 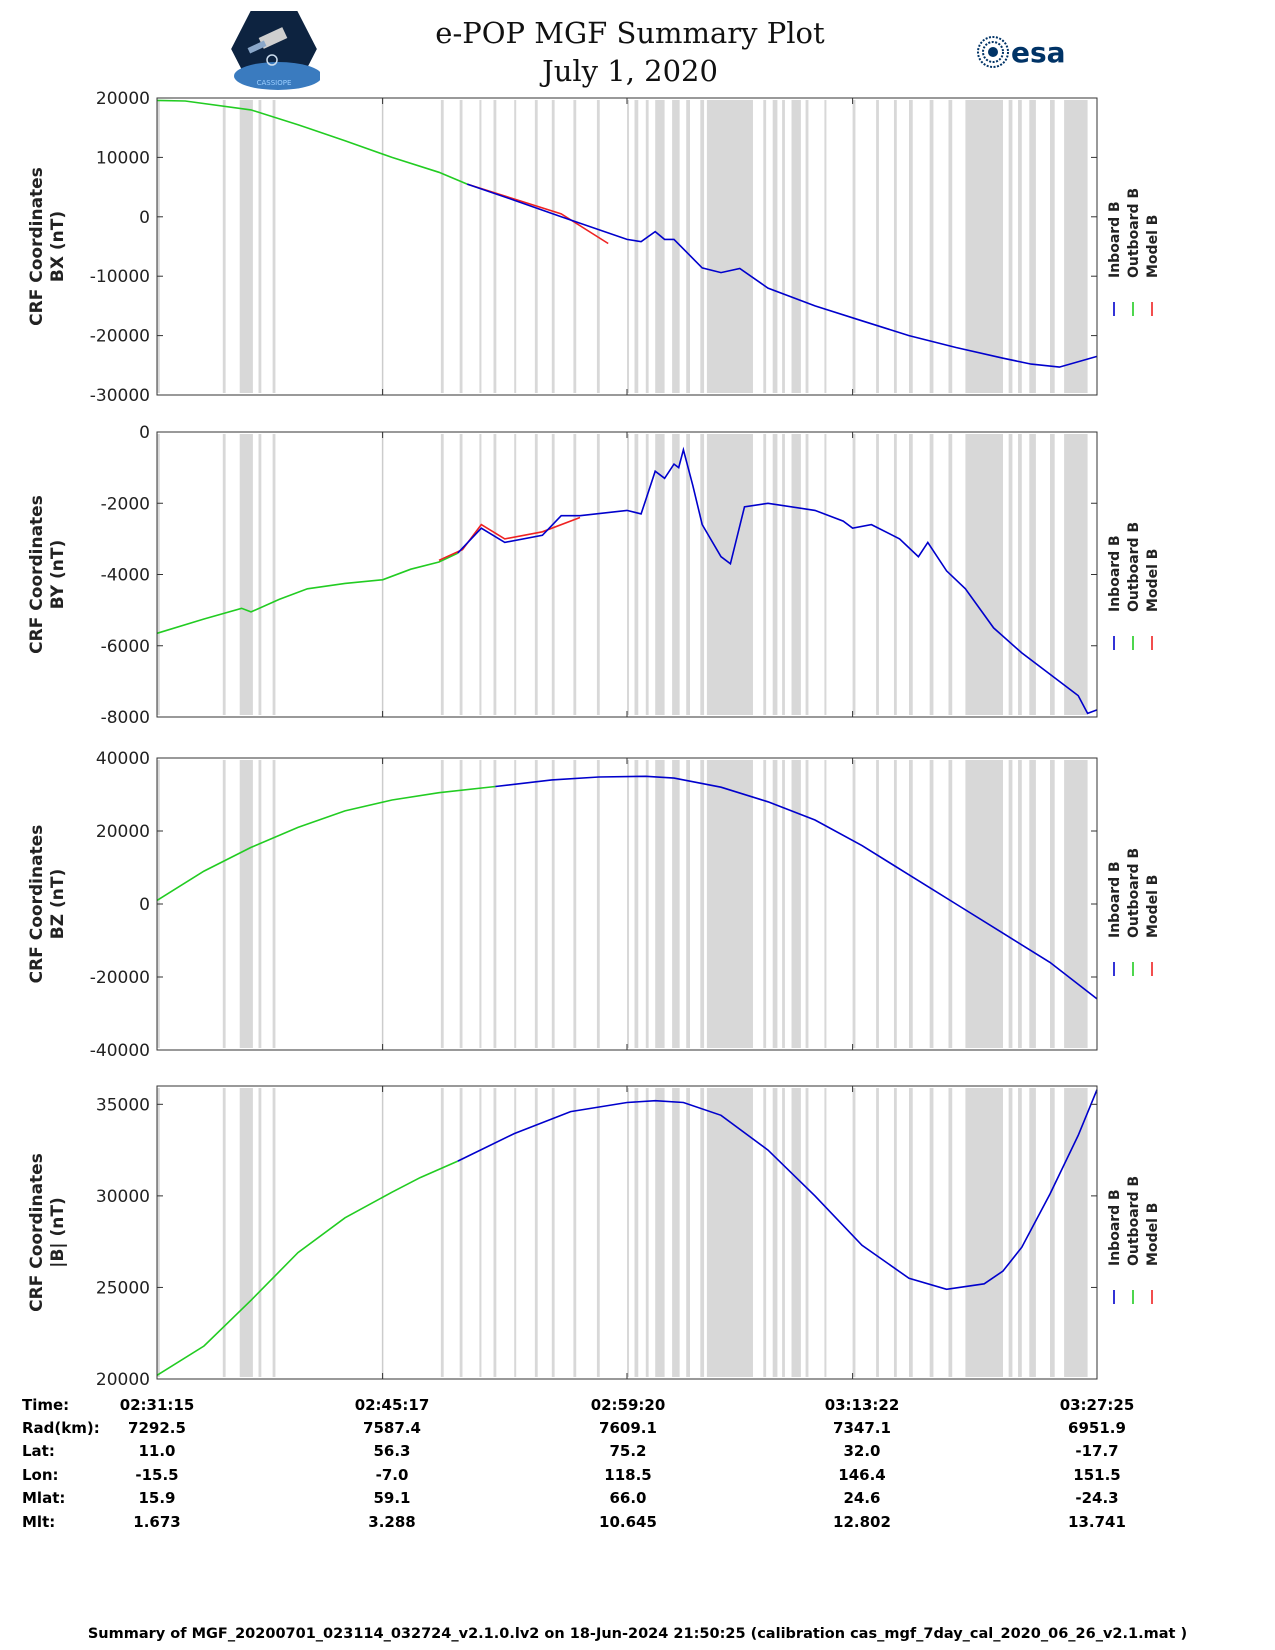 I want to click on y-tick-label-bz-2: 0, so click(x=144, y=905).